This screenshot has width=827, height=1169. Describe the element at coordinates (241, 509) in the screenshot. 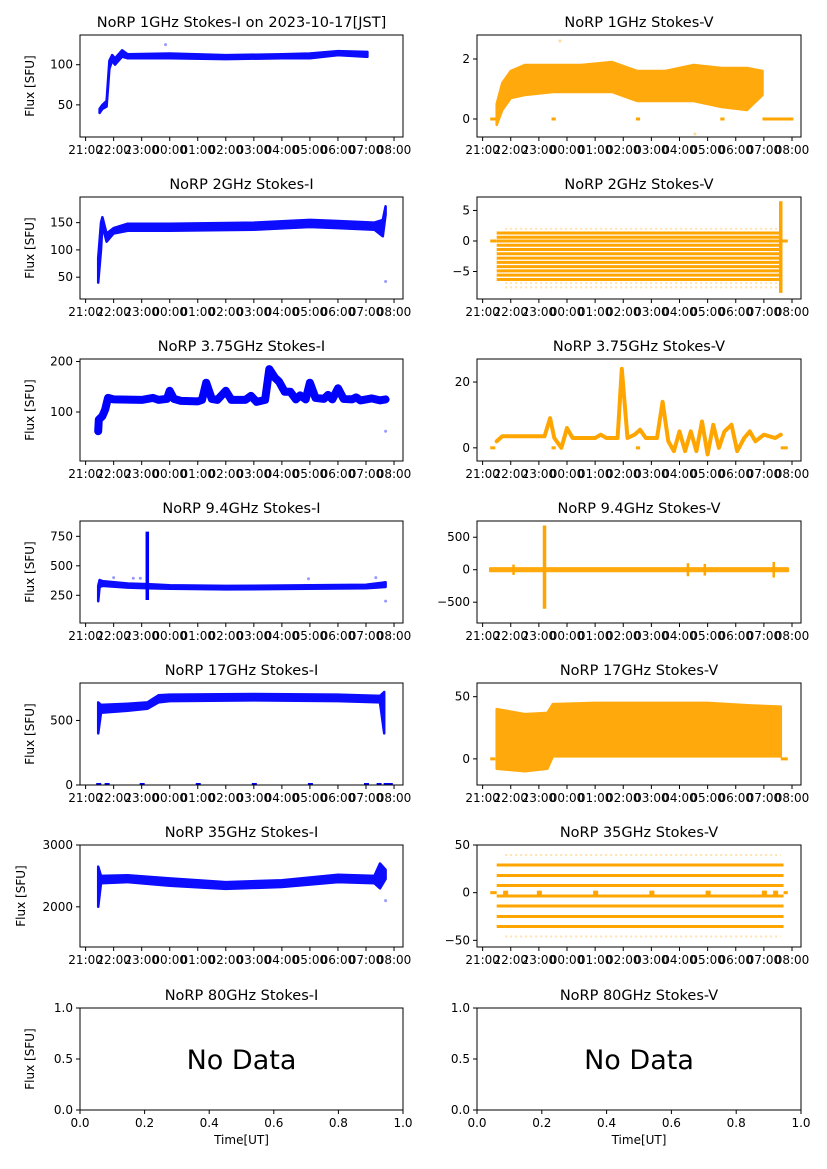

I see `subplot-title: NoRP 9.4GHz Stokes-I` at that location.